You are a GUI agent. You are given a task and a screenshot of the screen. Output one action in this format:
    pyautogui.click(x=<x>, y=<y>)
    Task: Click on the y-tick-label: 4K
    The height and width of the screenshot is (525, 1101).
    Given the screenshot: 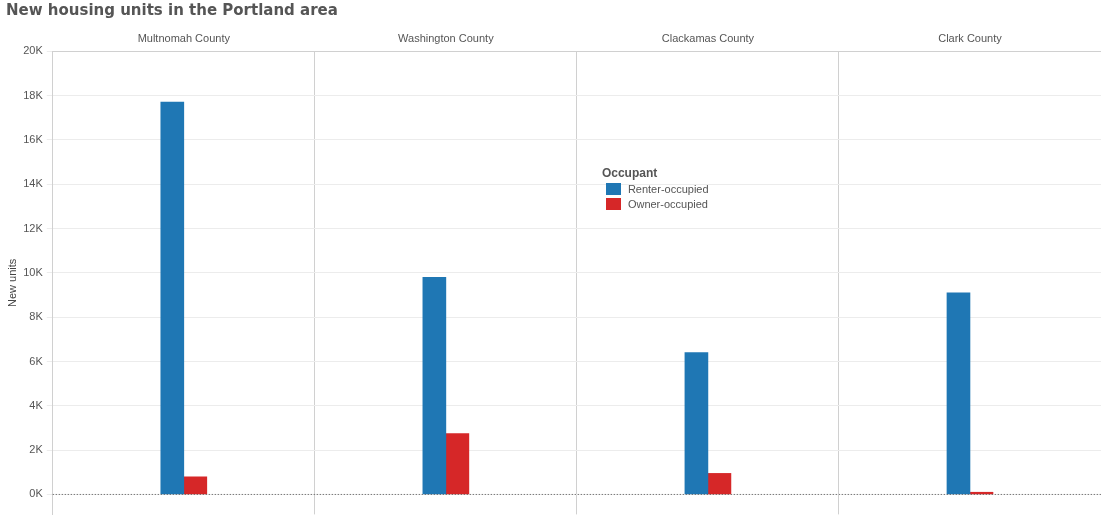 What is the action you would take?
    pyautogui.click(x=36, y=404)
    